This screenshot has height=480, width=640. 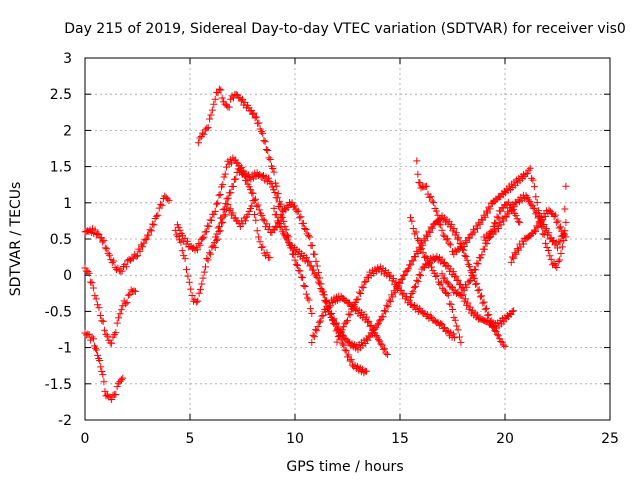 I want to click on y-tick-label: 2, so click(x=67, y=131).